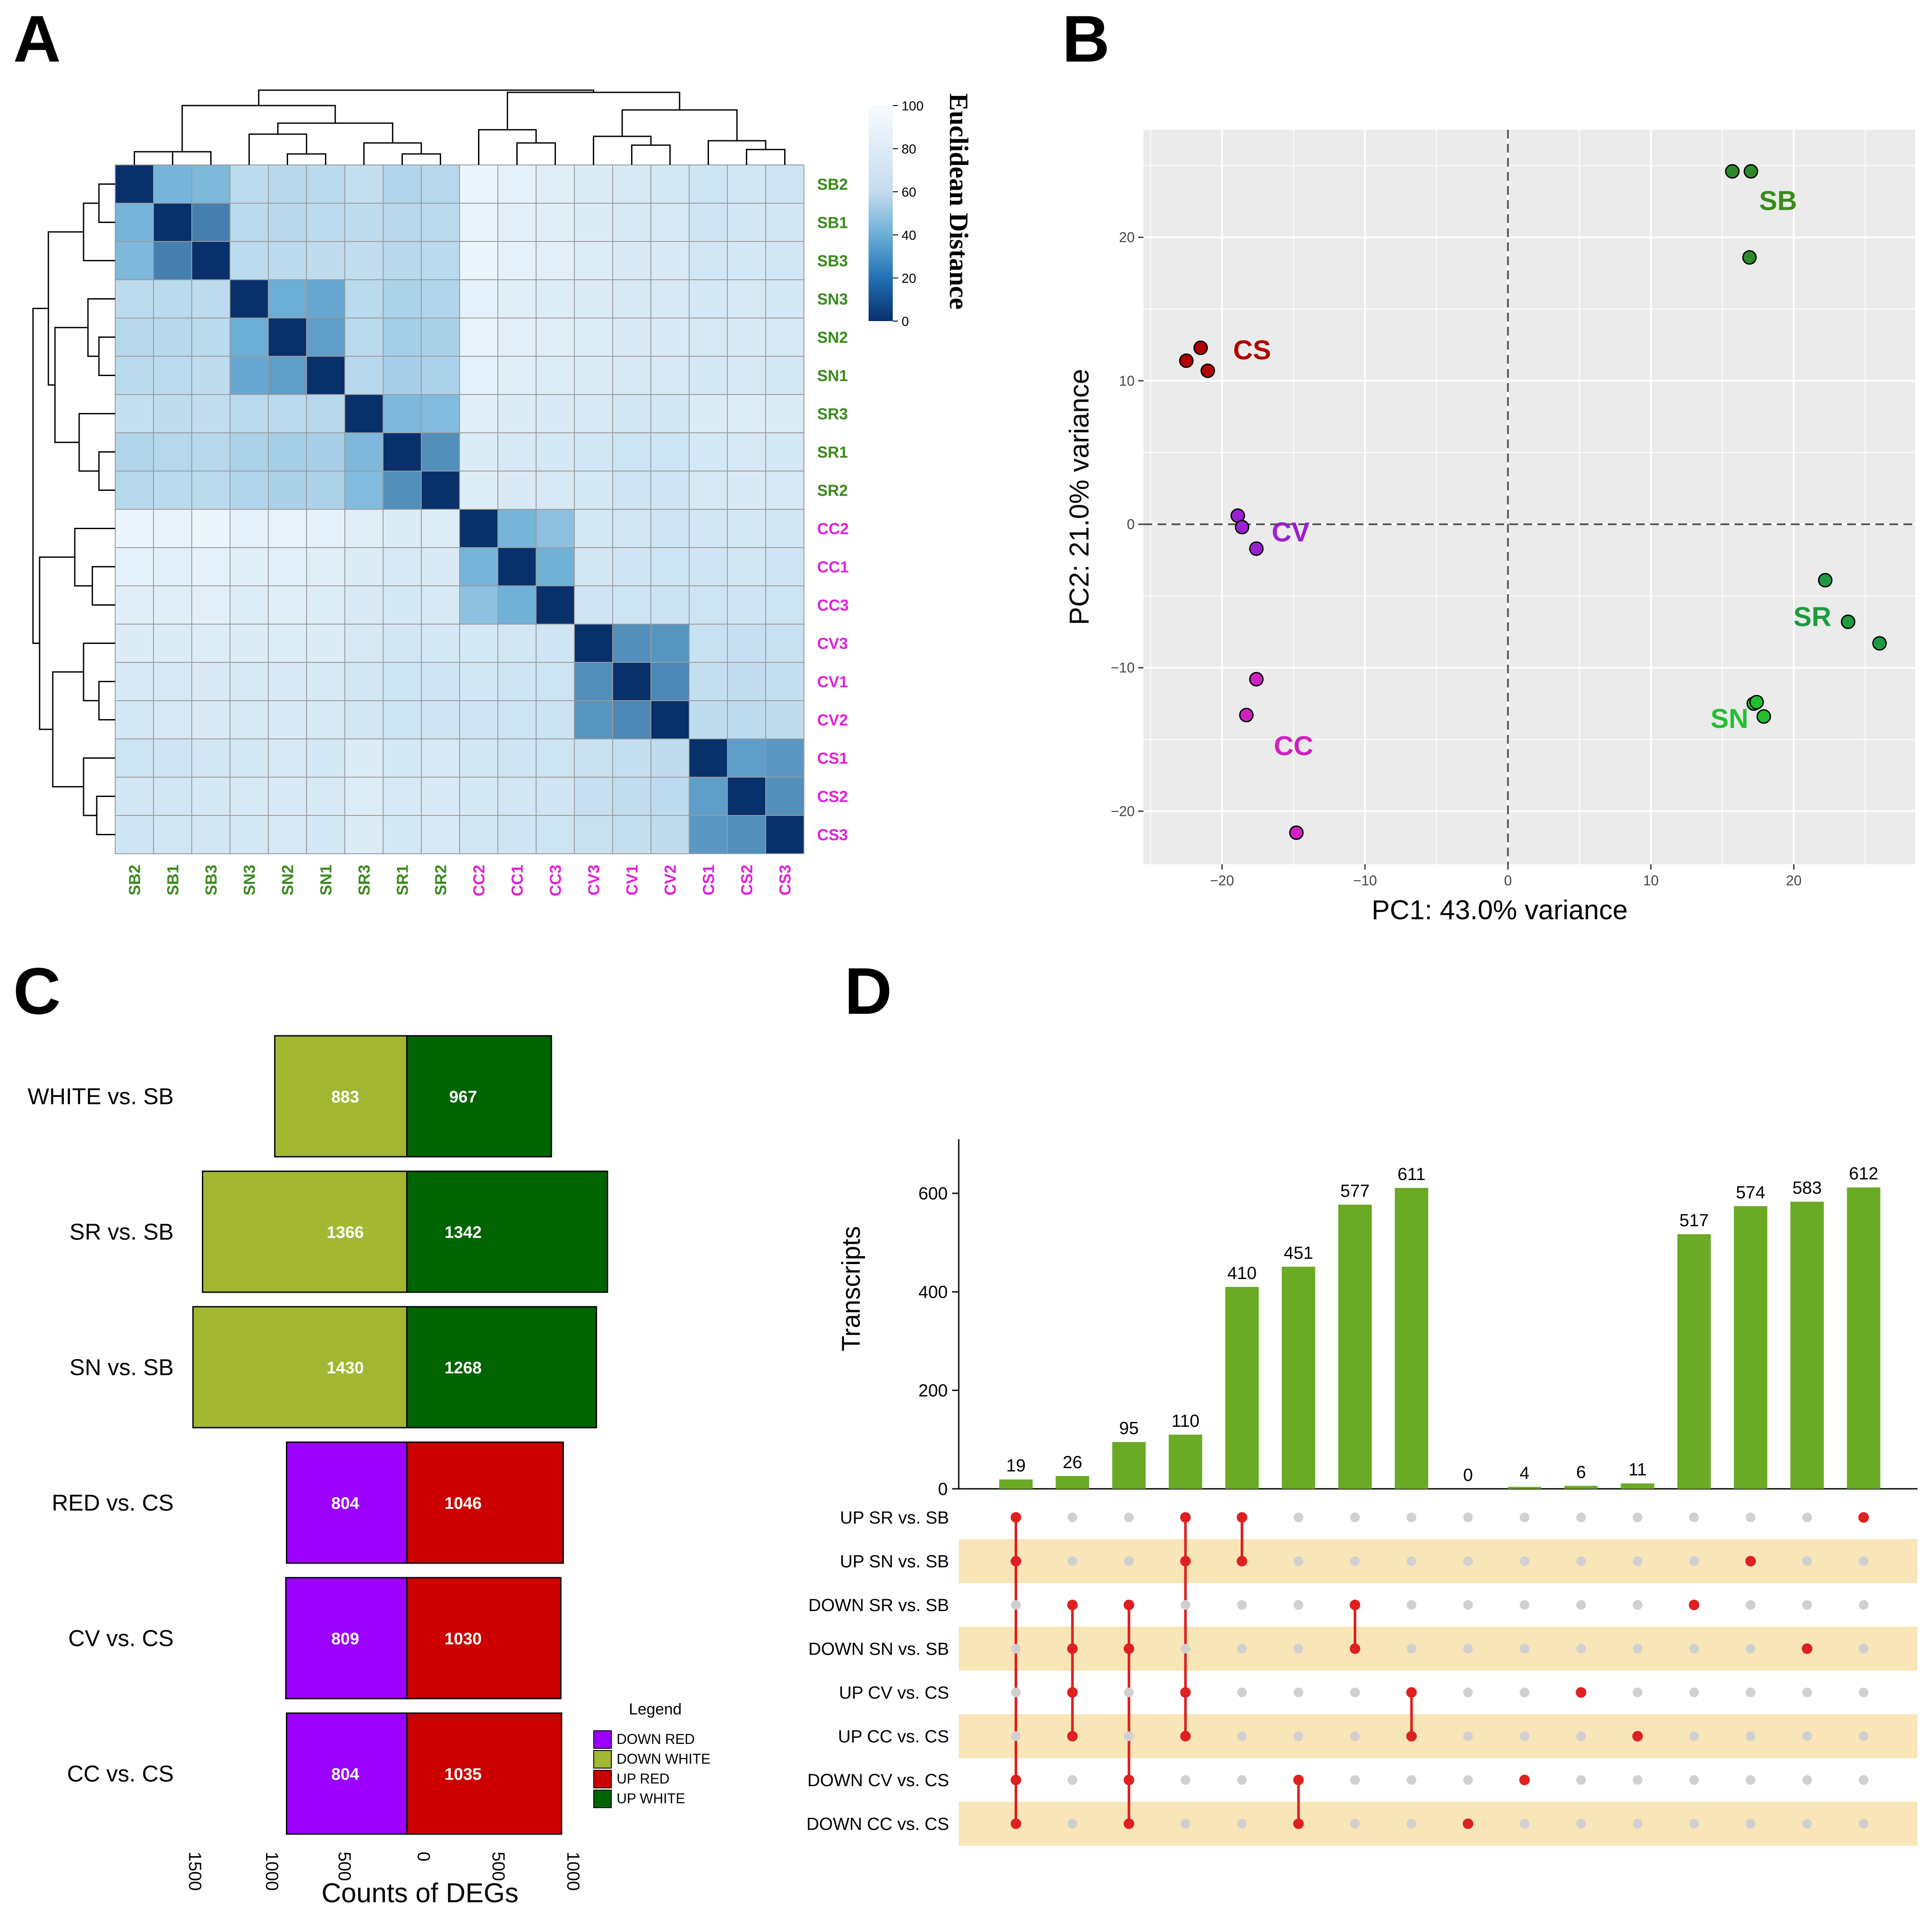 Image resolution: width=1932 pixels, height=1915 pixels. What do you see at coordinates (894, 1561) in the screenshot?
I see `set-label: UP SN vs. SB` at bounding box center [894, 1561].